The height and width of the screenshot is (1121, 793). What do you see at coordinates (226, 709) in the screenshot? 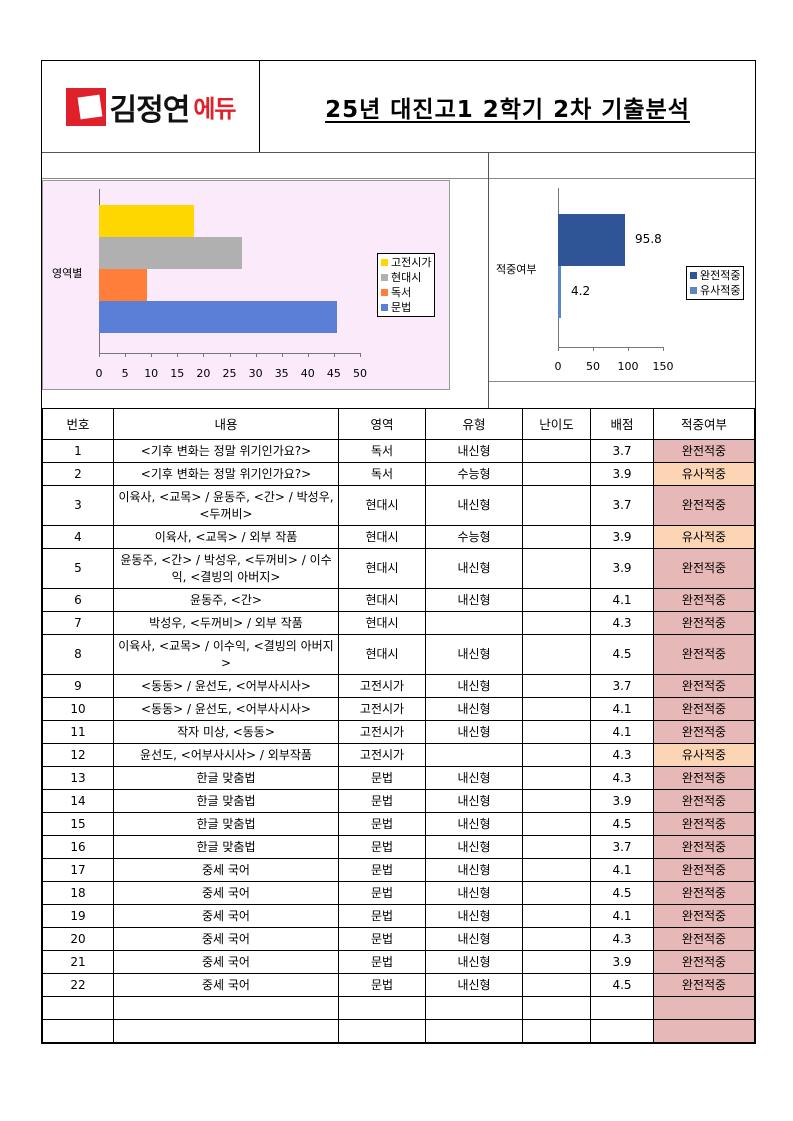
I see `cell-content: <동동> / 윤선도, <어부사시사>` at bounding box center [226, 709].